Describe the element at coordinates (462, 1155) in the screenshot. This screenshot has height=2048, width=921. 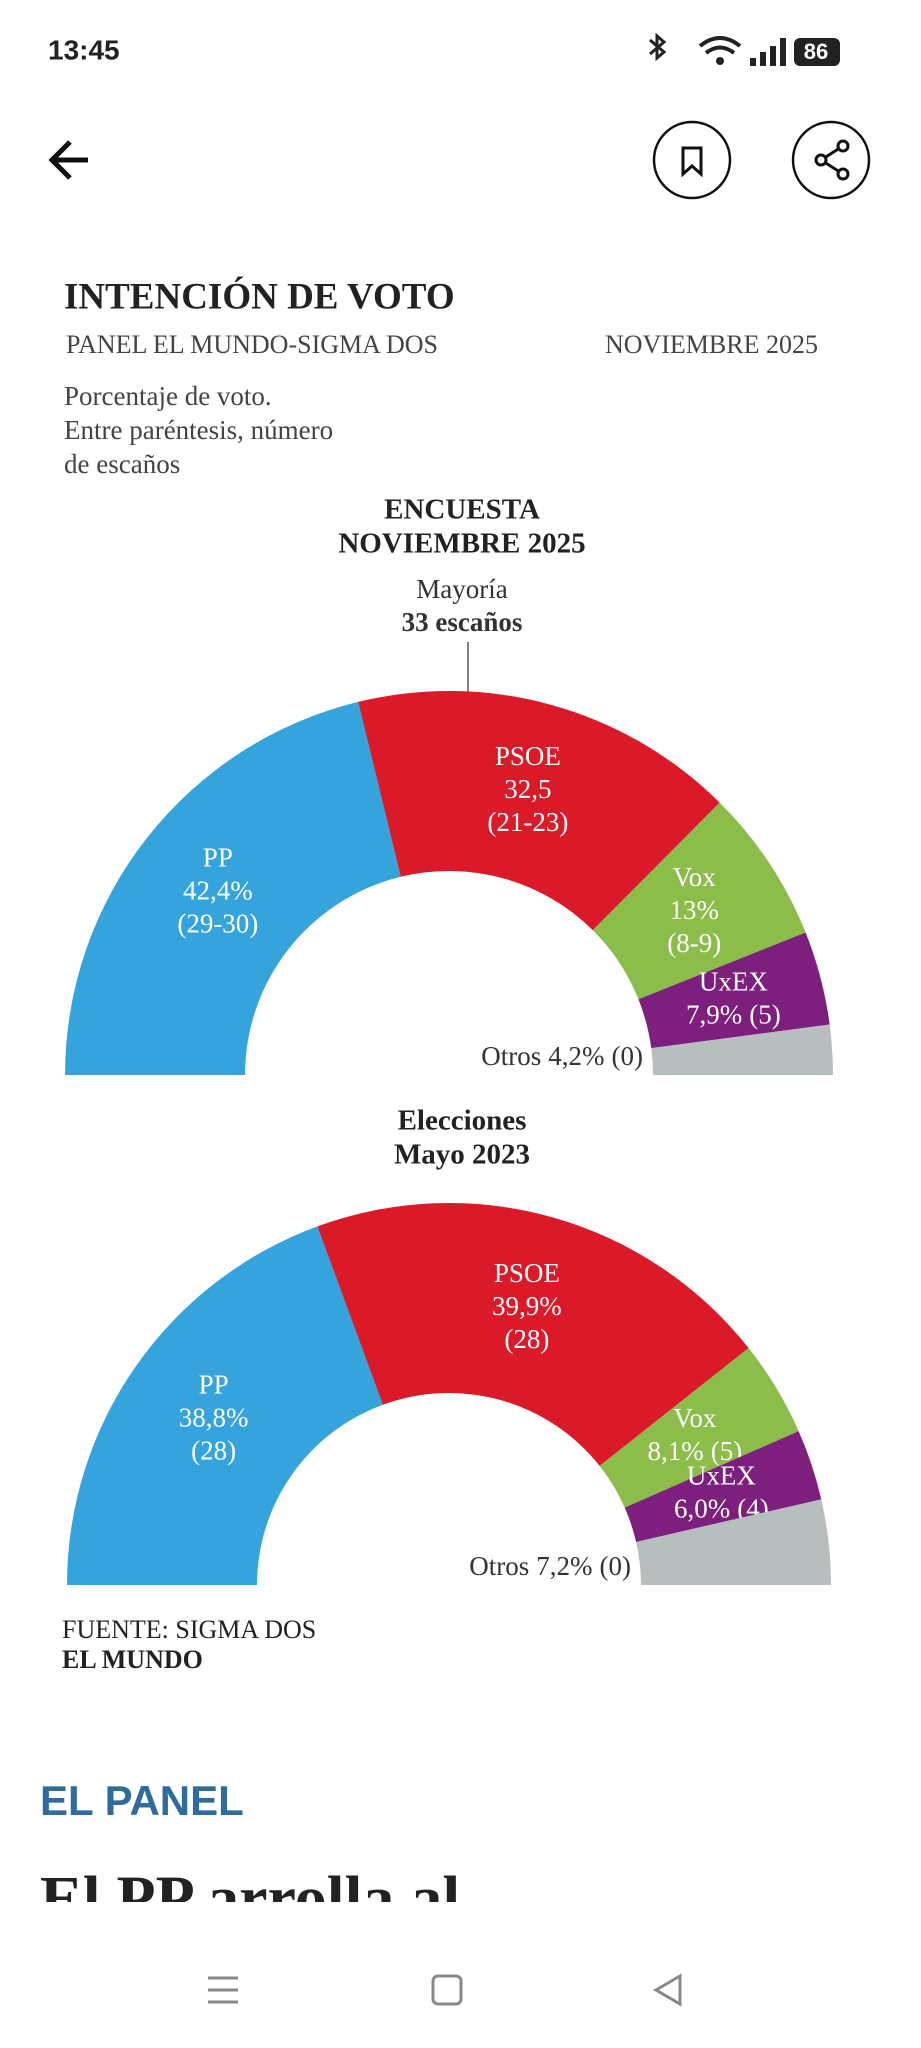
I see `chart-title: Mayo 2023` at that location.